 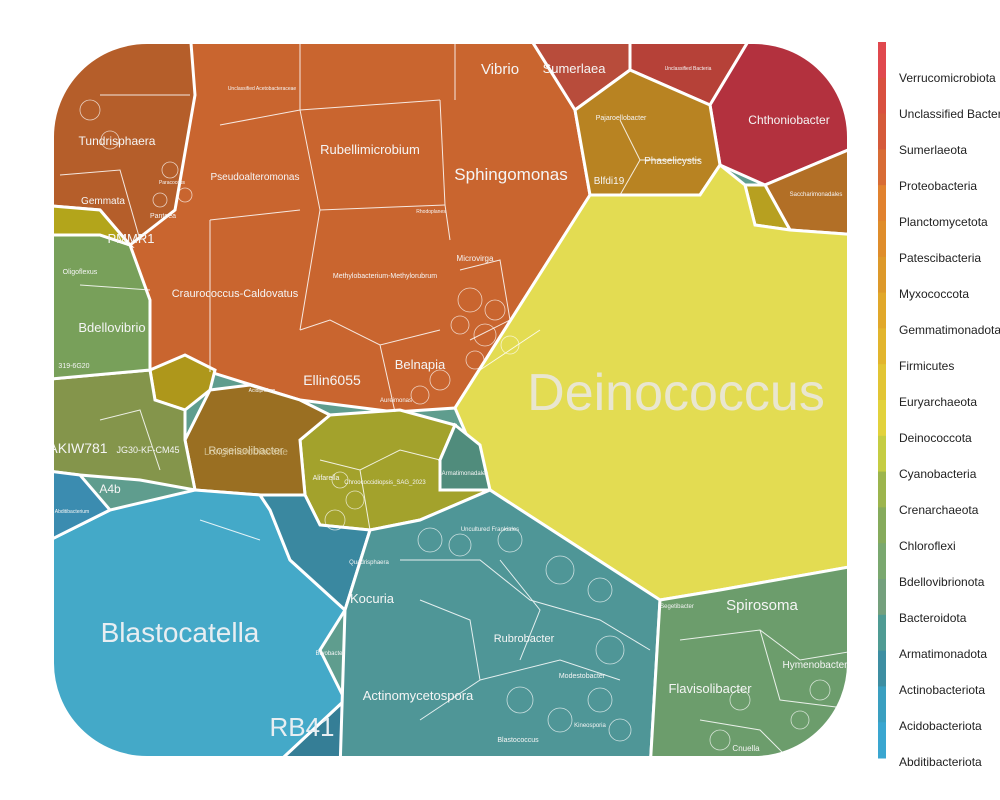 What do you see at coordinates (172, 183) in the screenshot?
I see `label-paracoccus: Paracoccus` at bounding box center [172, 183].